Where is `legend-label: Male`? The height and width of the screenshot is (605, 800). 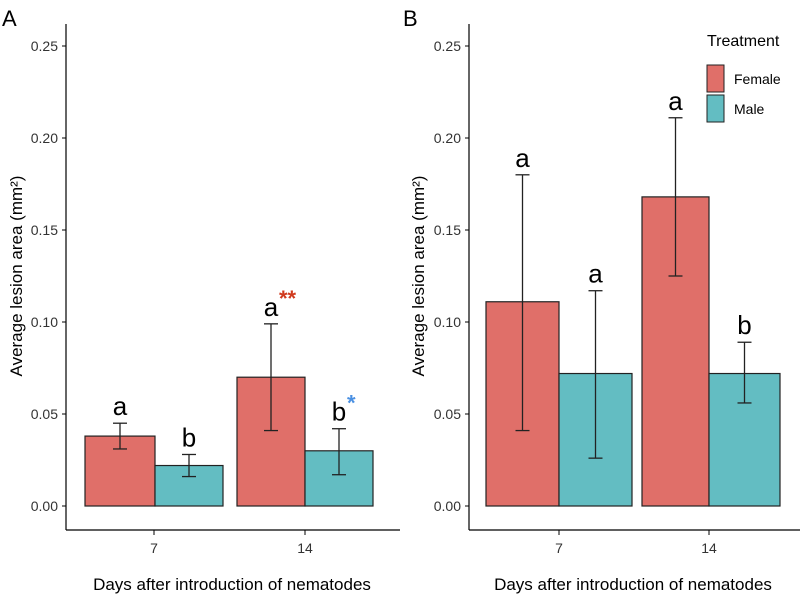 legend-label: Male is located at coordinates (749, 109).